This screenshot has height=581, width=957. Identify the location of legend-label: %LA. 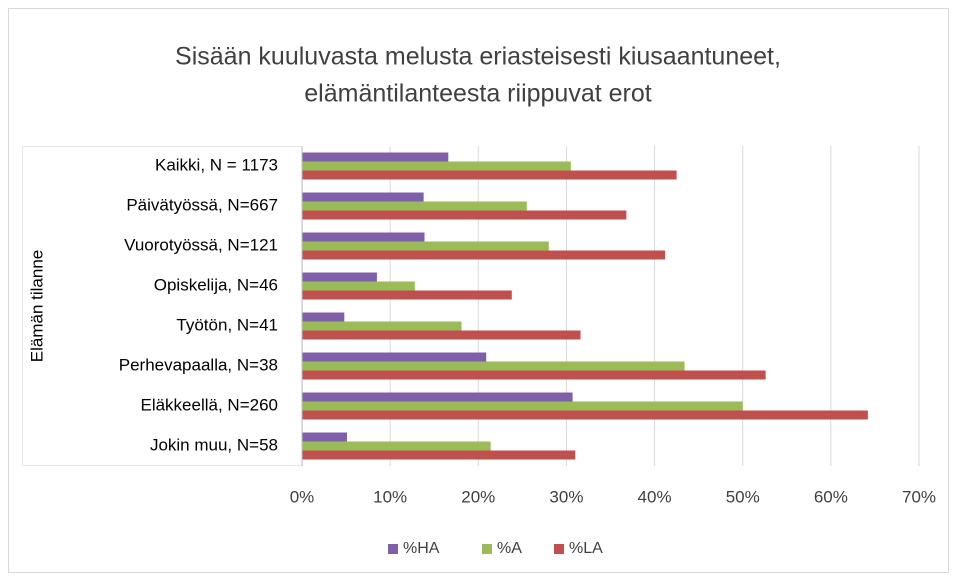
(586, 548).